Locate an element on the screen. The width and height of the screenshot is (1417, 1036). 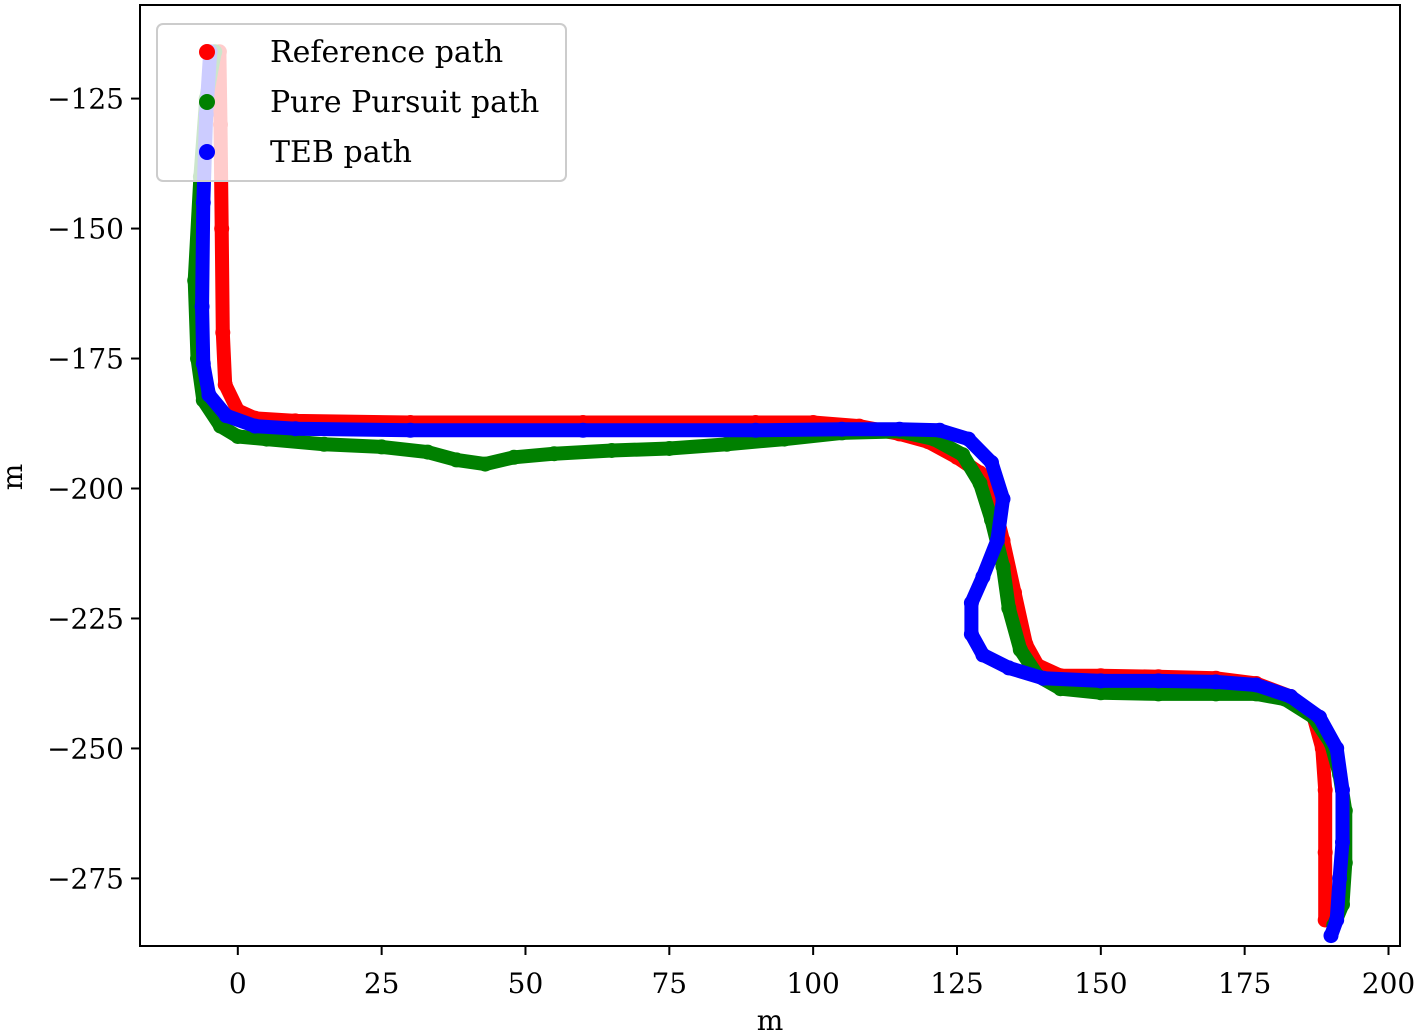
y-tick-label-4: −225 is located at coordinates (85, 618).